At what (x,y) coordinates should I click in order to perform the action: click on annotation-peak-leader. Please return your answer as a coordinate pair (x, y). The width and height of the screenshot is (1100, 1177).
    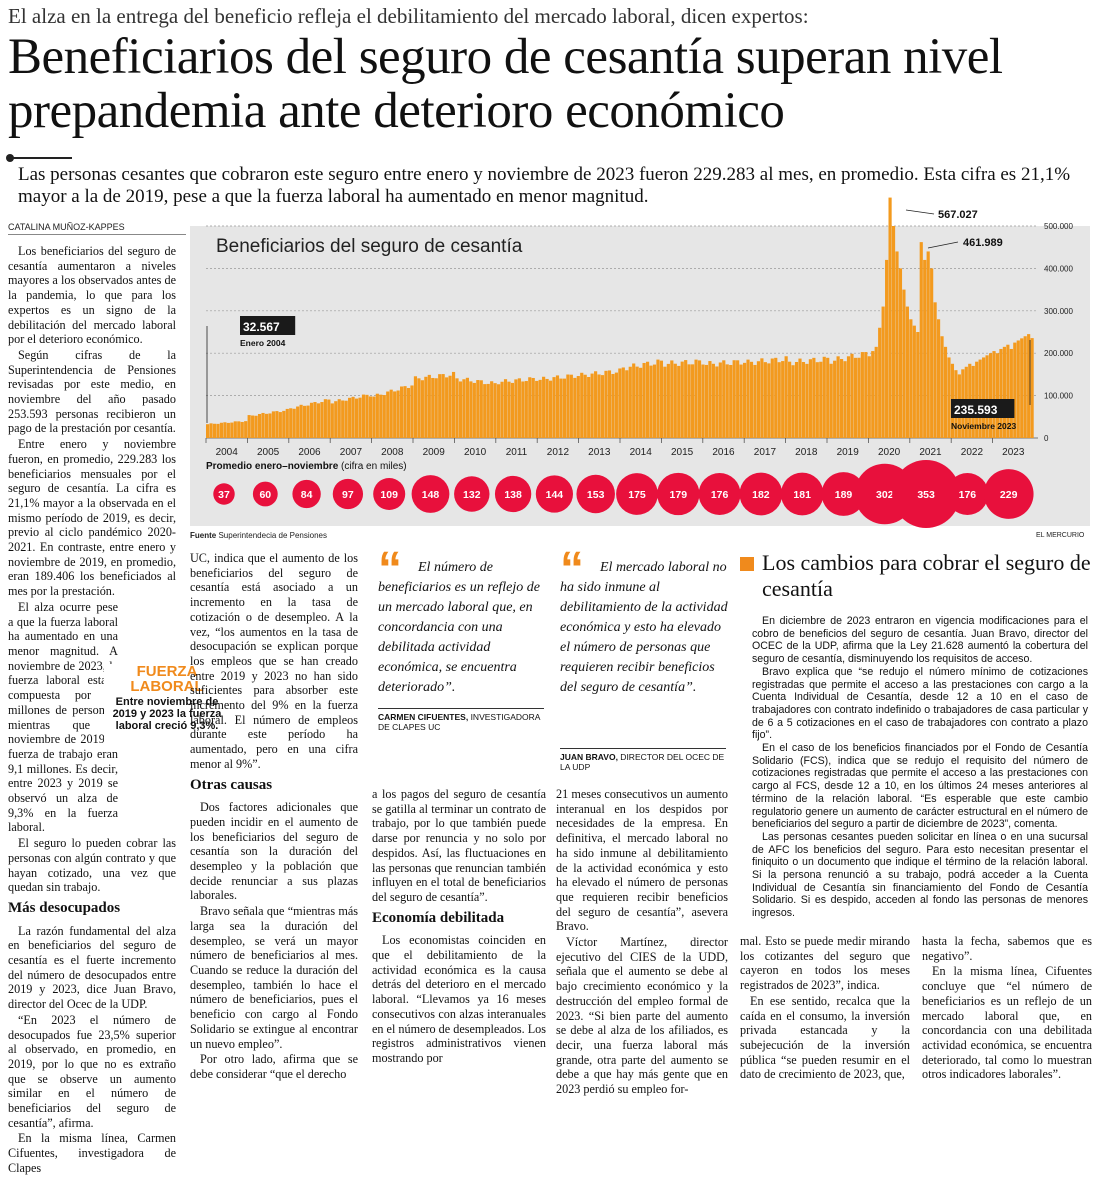
    Looking at the image, I should click on (920, 212).